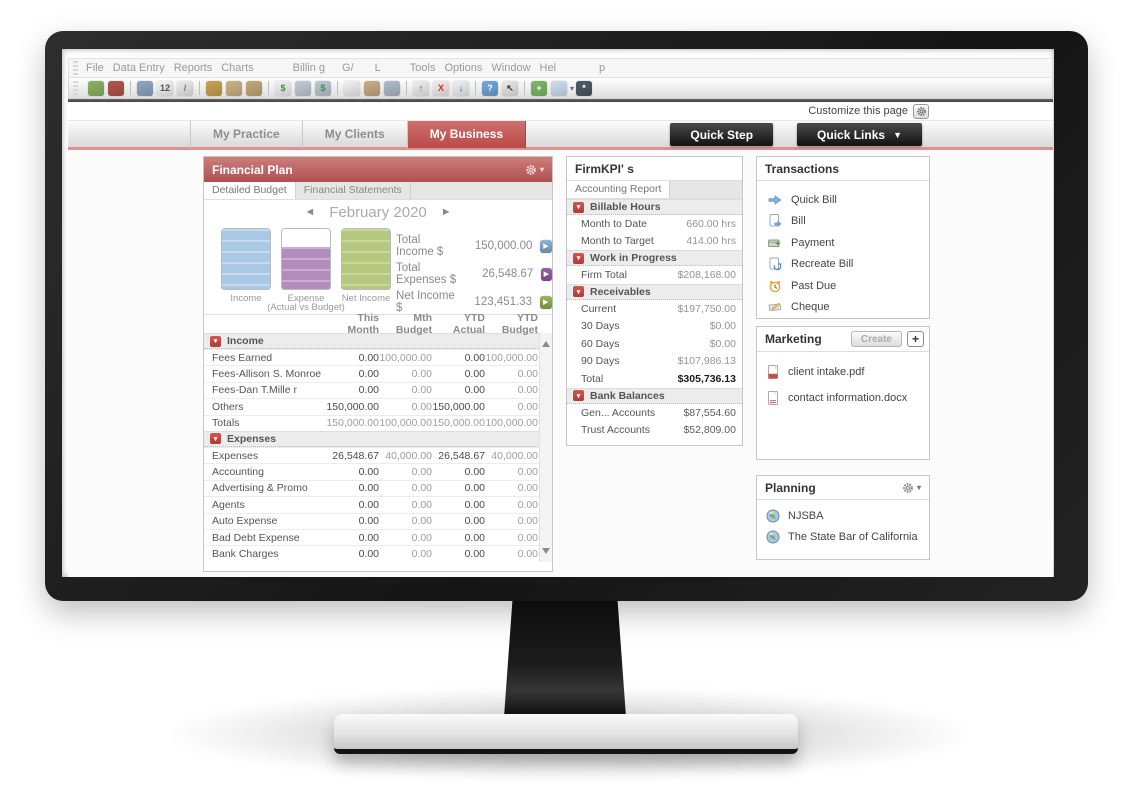 The width and height of the screenshot is (1133, 791). What do you see at coordinates (602, 68) in the screenshot?
I see `menu-item-p: p` at bounding box center [602, 68].